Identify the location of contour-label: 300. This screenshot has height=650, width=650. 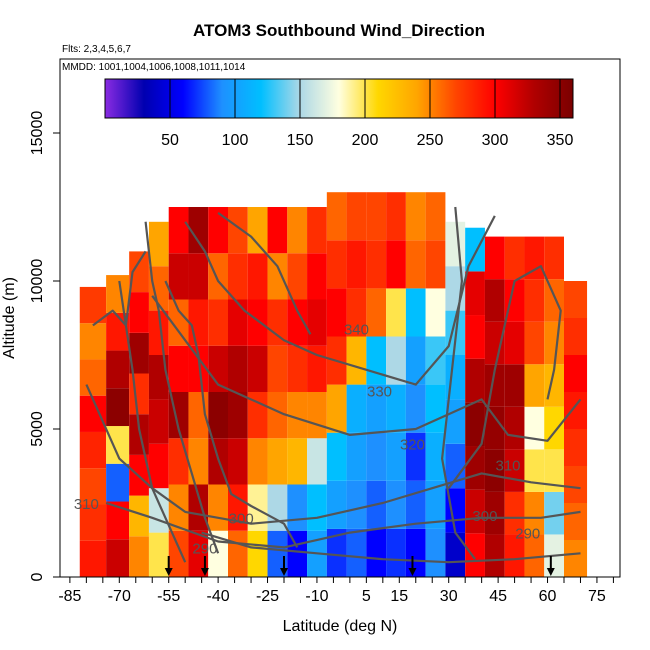
(241, 519).